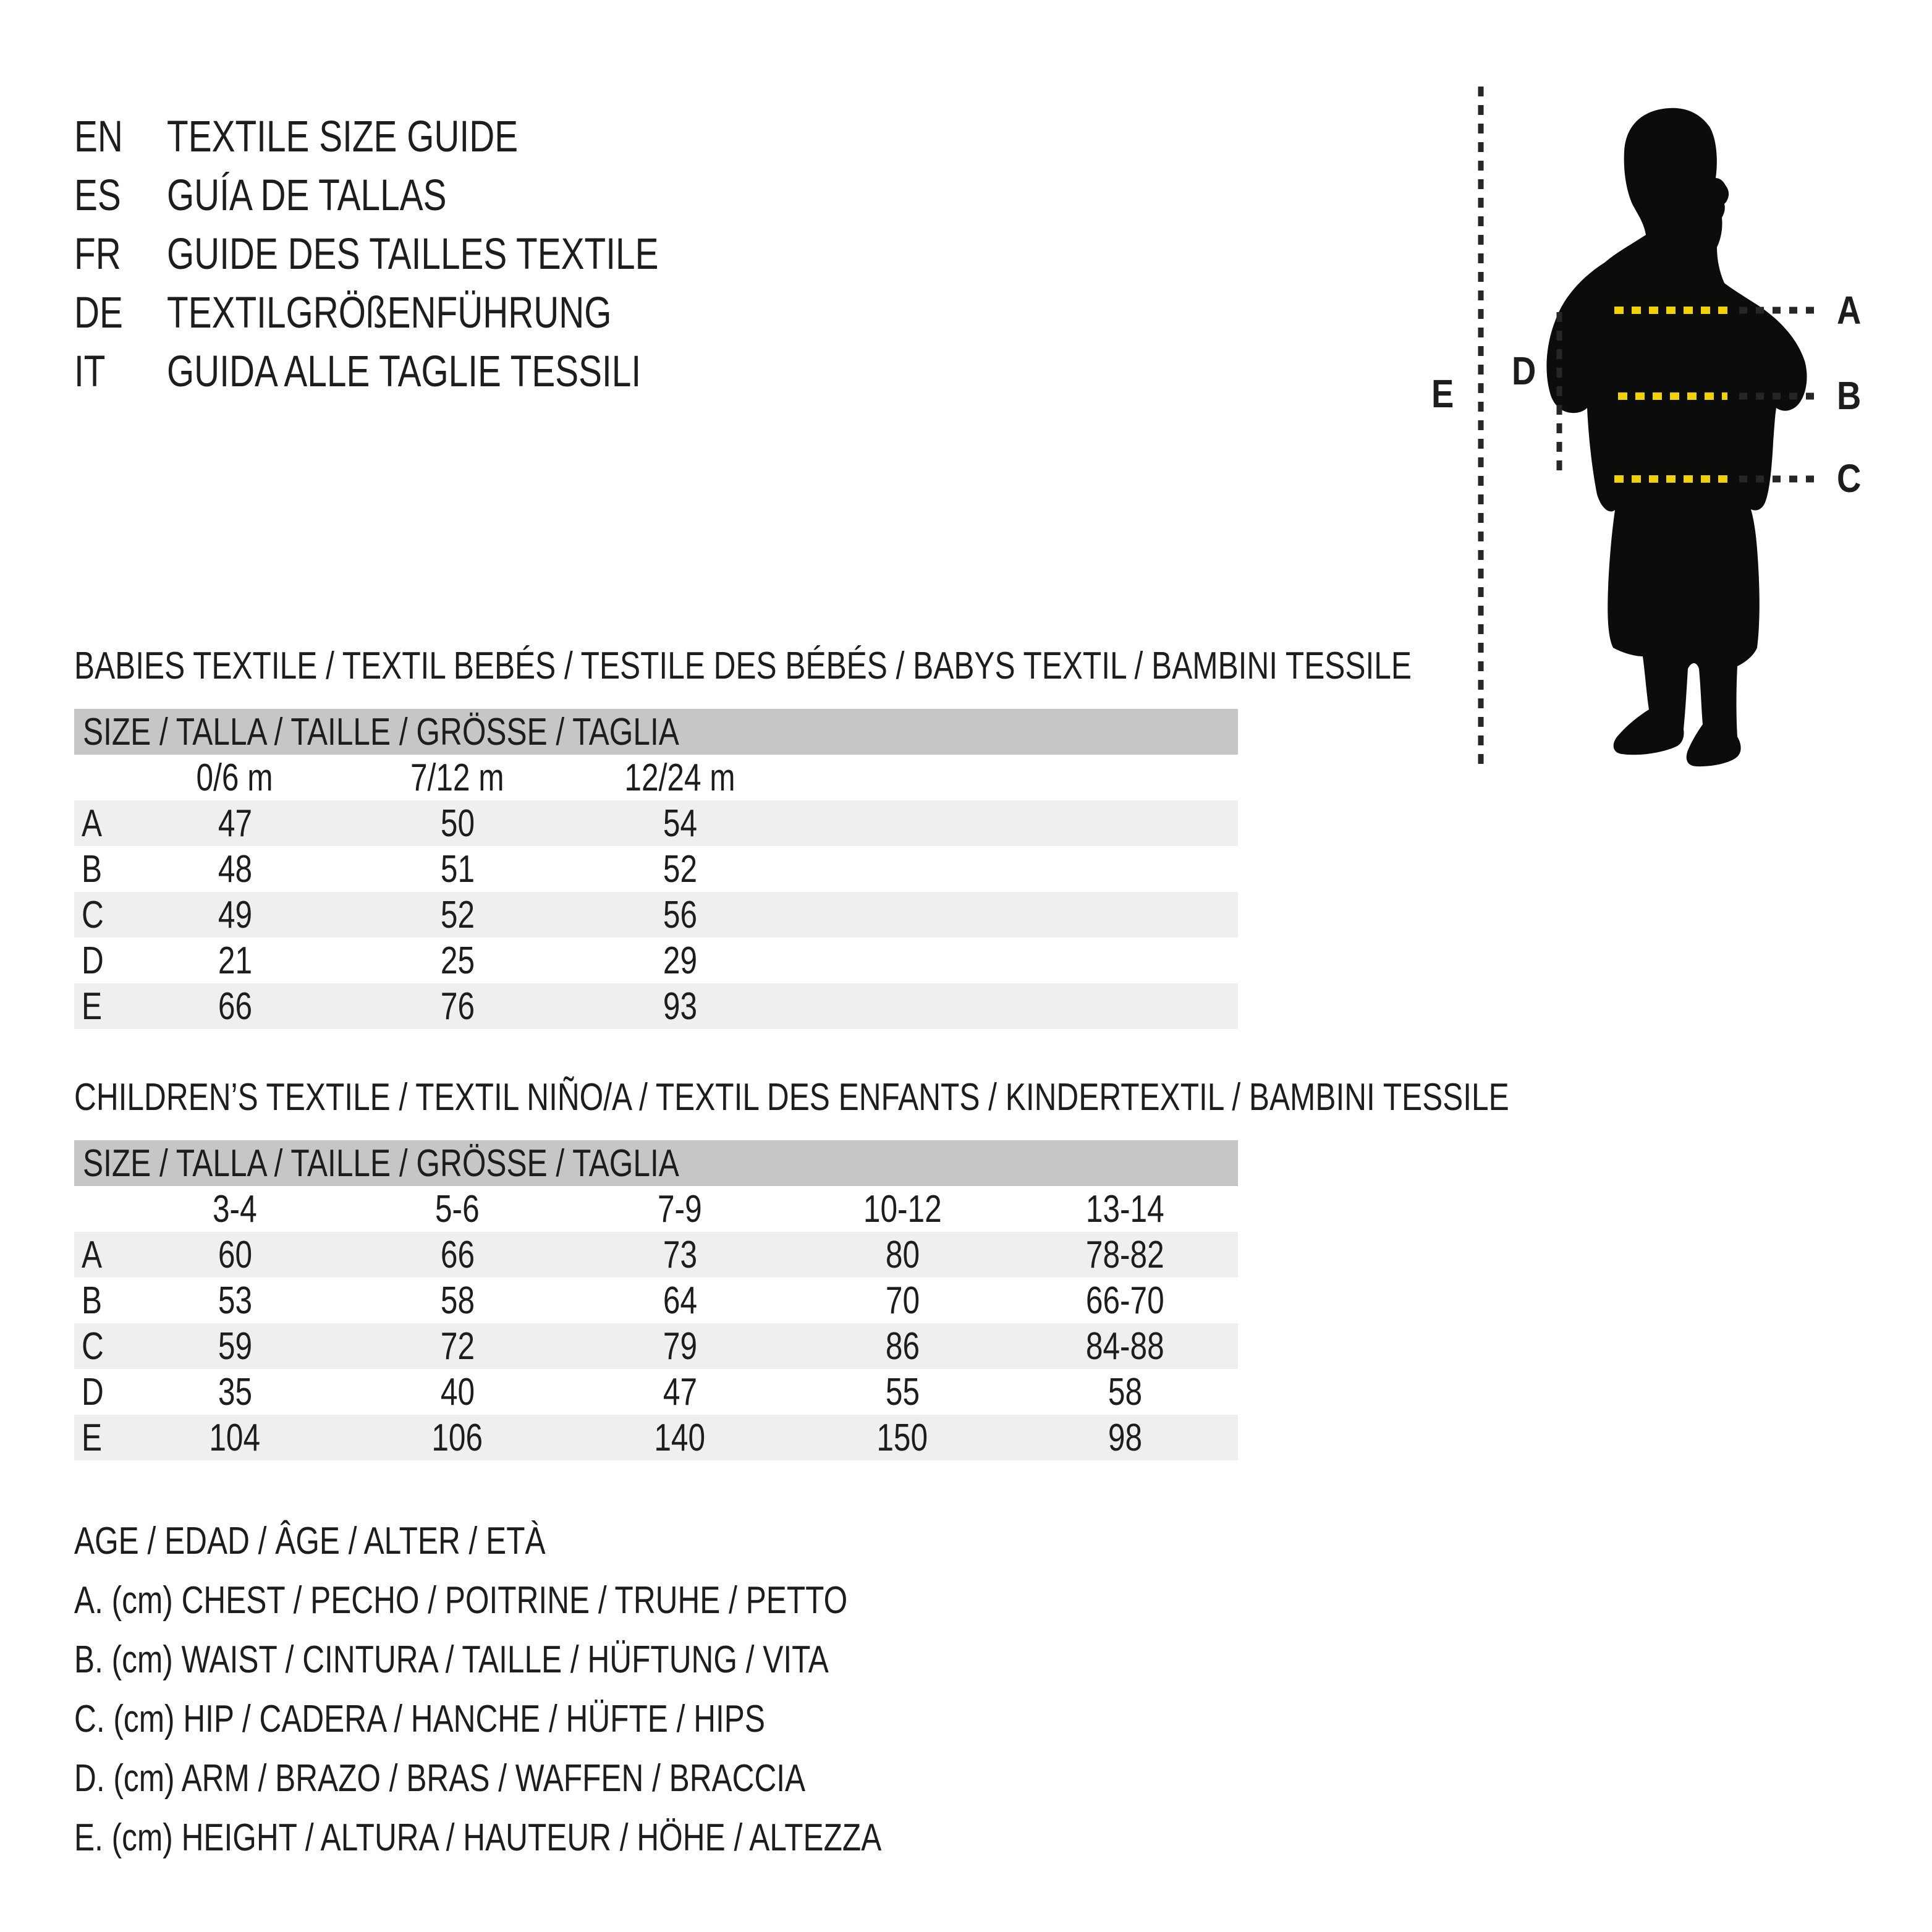 The width and height of the screenshot is (1932, 1932). Describe the element at coordinates (656, 823) in the screenshot. I see `table-row: A 47 50 54` at that location.